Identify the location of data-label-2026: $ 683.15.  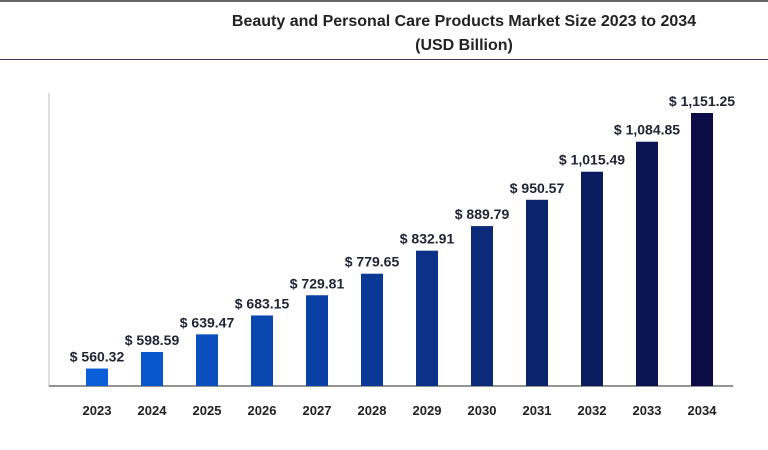
(262, 303).